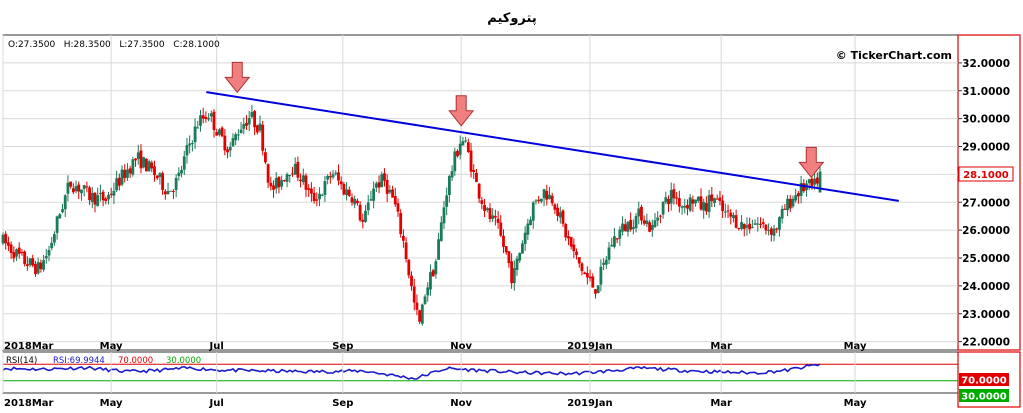 The height and width of the screenshot is (413, 1023). What do you see at coordinates (894, 55) in the screenshot?
I see `watermark: © TickerChart.com` at bounding box center [894, 55].